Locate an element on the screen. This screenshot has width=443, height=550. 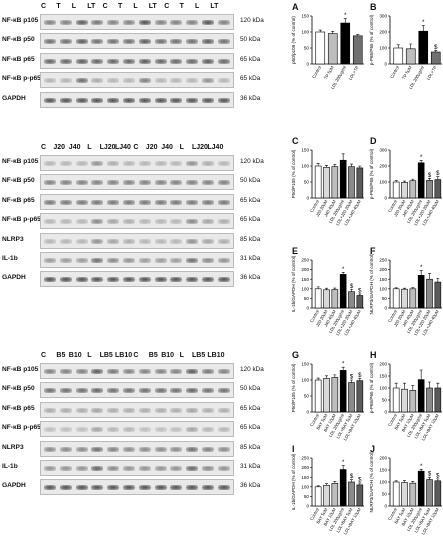
lane-label: J20 is located at coordinates (59, 147).